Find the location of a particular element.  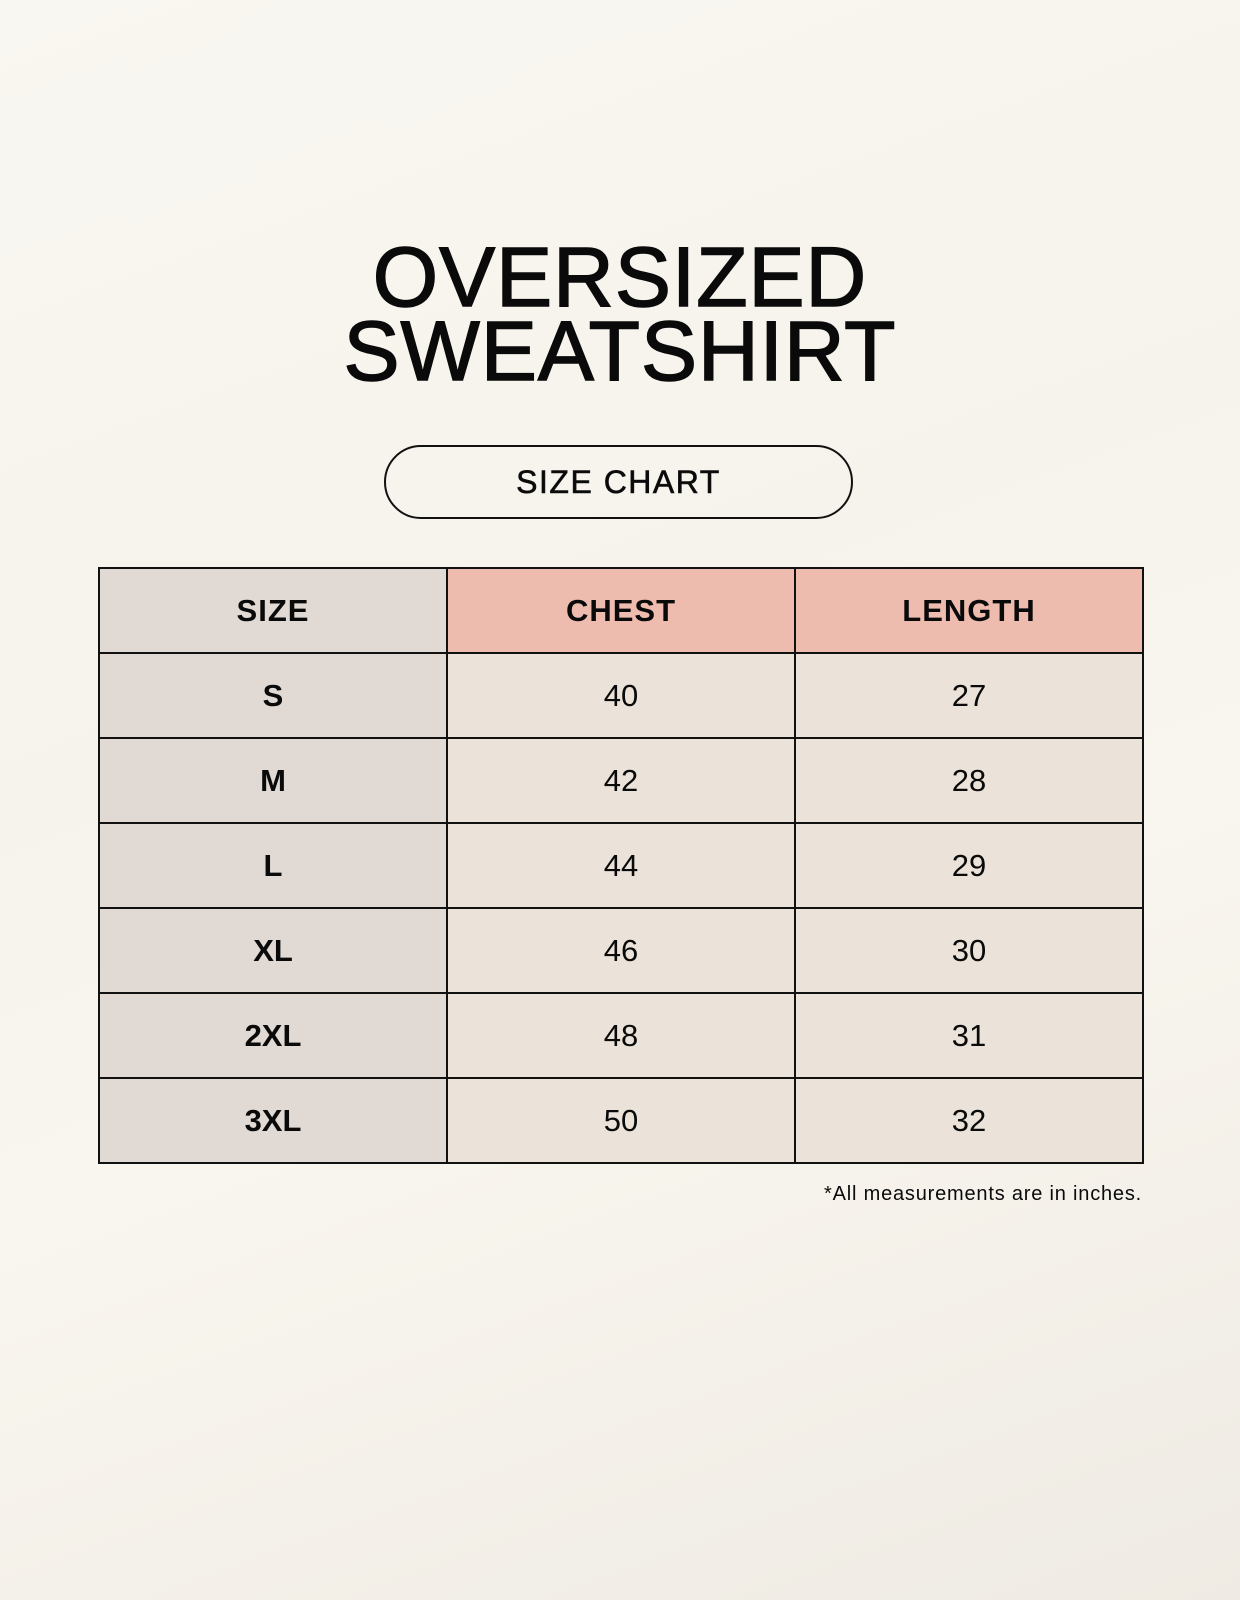

cell-length: 30 is located at coordinates (969, 950).